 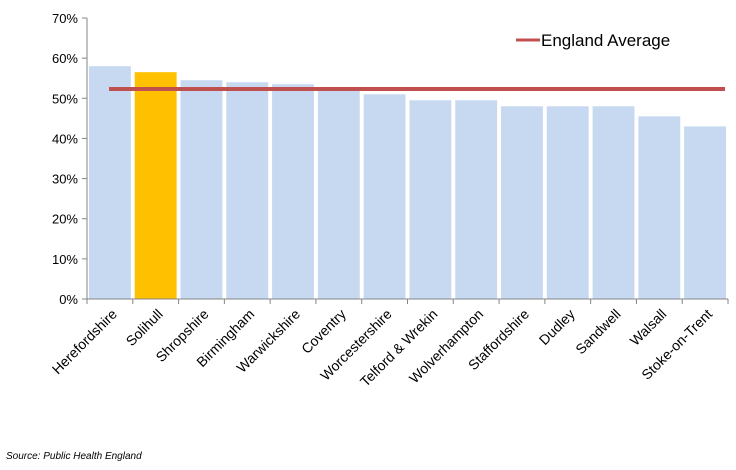 What do you see at coordinates (384, 197) in the screenshot?
I see `bar-worcestershire` at bounding box center [384, 197].